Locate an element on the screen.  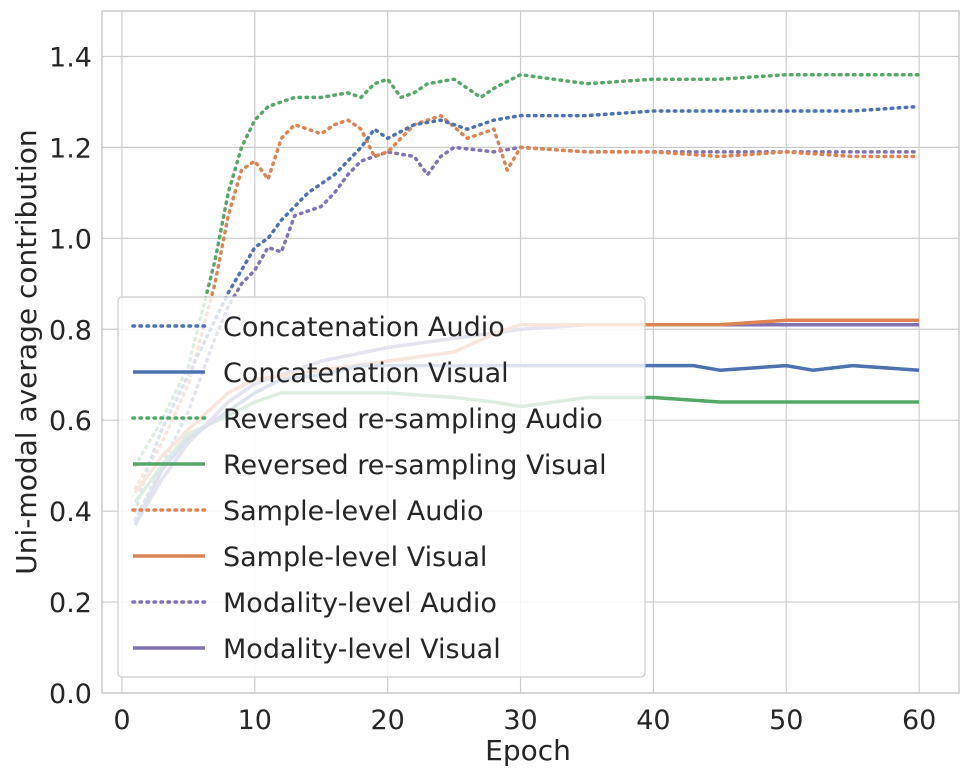
y-tick-label: 0.0 is located at coordinates (70, 694).